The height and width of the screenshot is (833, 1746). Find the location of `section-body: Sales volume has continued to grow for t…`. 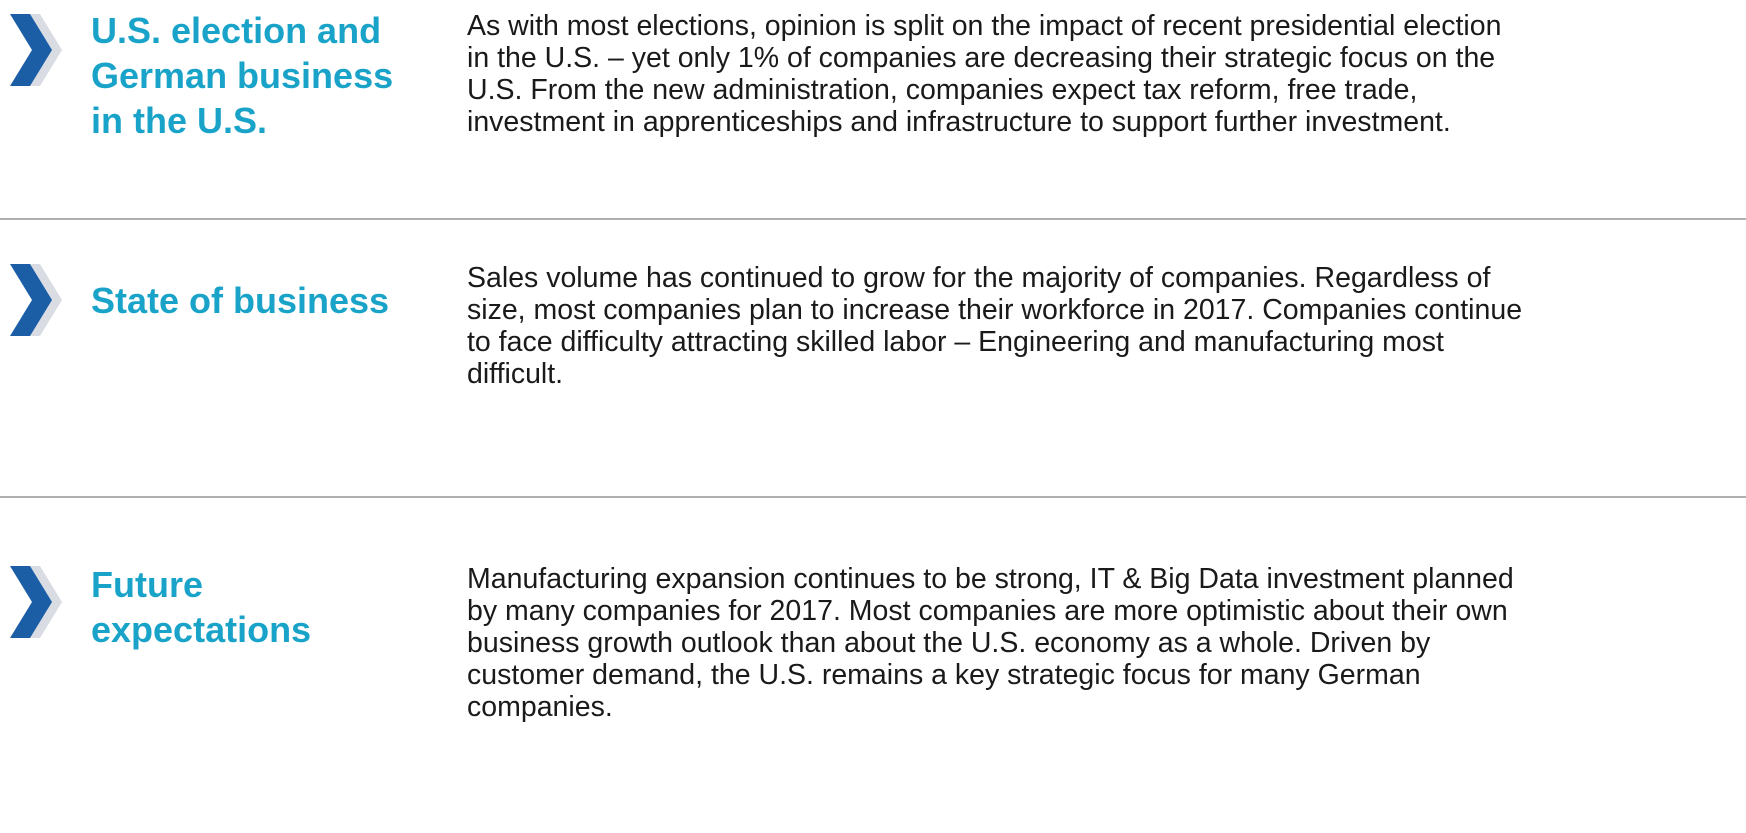

section-body: Sales volume has continued to grow for t… is located at coordinates (1106, 326).